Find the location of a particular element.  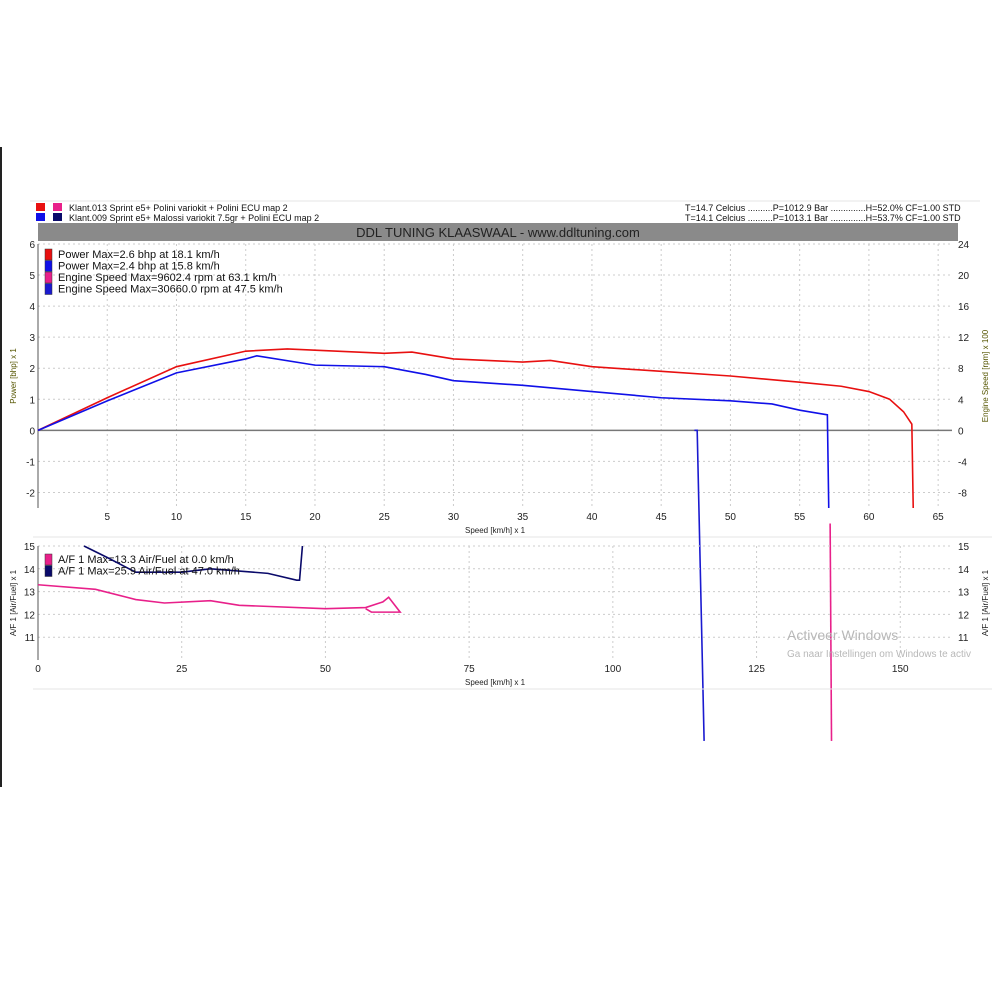

y-right-axis-label: A/F 1 [Air/Fuel] x 1 is located at coordinates (985, 602).